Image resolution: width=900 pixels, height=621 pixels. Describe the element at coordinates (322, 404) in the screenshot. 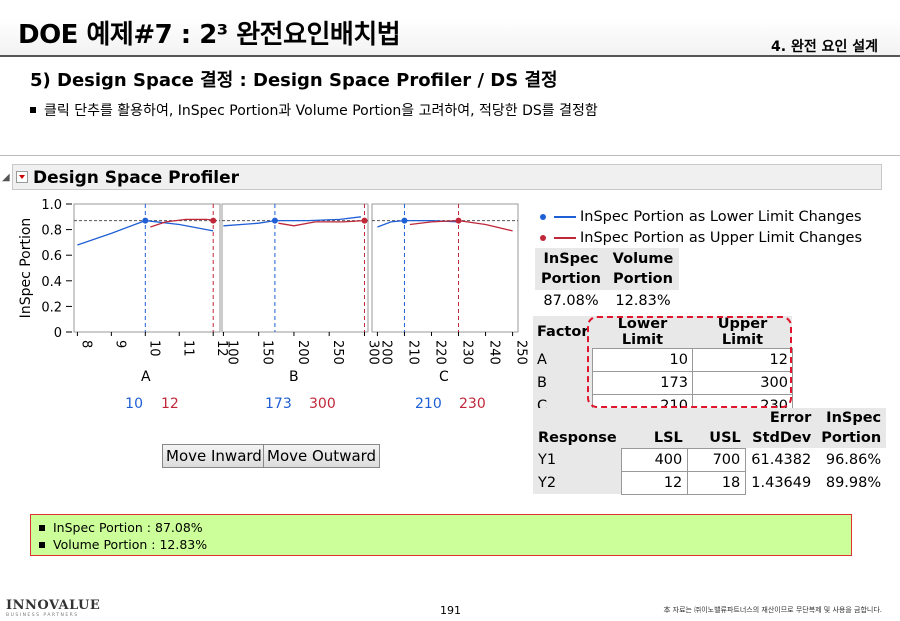

I see `upper-limit-value: 300` at that location.